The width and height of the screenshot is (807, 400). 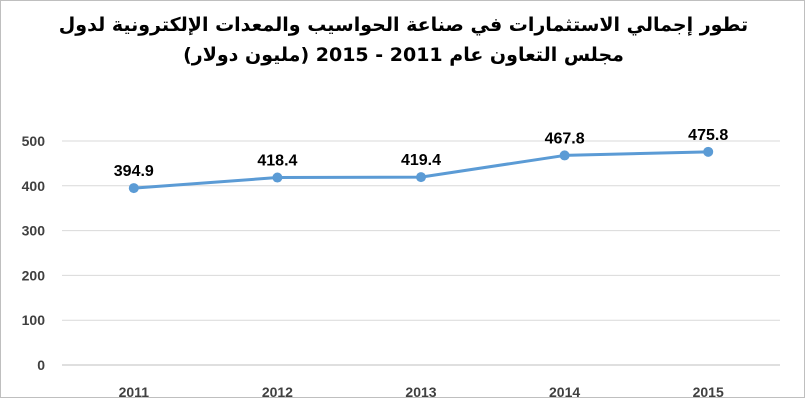 I want to click on x-tick-label-2013: 2013, so click(x=420, y=392).